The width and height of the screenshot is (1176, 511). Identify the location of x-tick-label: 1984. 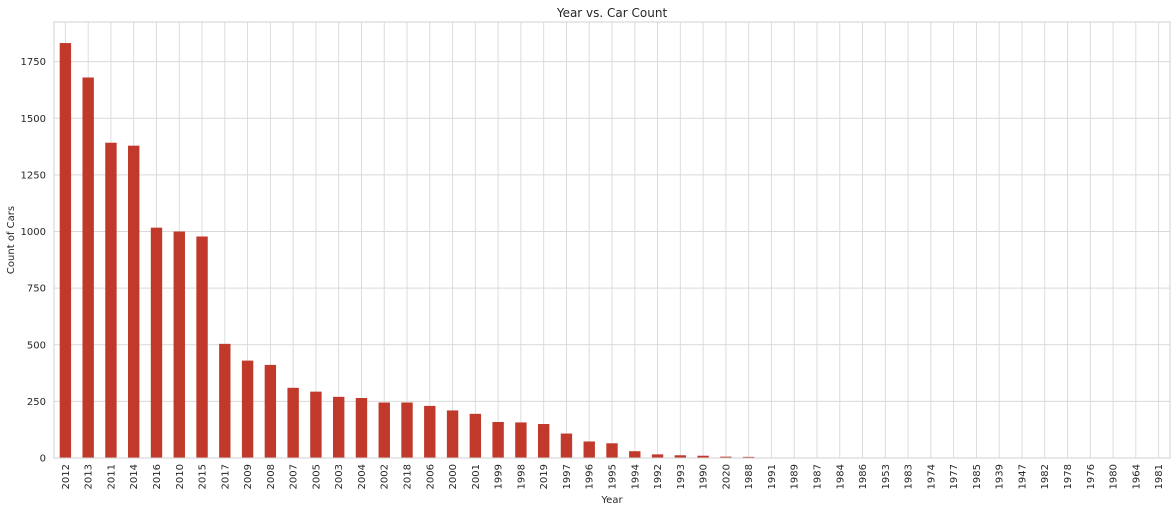
(840, 476).